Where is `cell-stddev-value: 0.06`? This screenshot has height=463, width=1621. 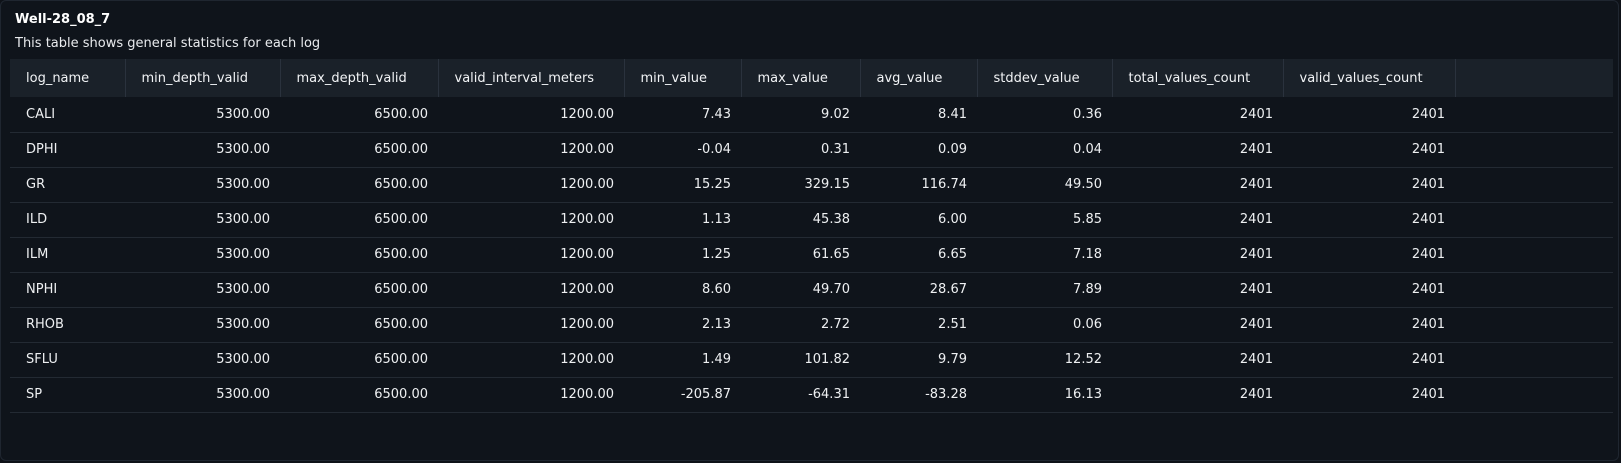 cell-stddev-value: 0.06 is located at coordinates (1087, 324).